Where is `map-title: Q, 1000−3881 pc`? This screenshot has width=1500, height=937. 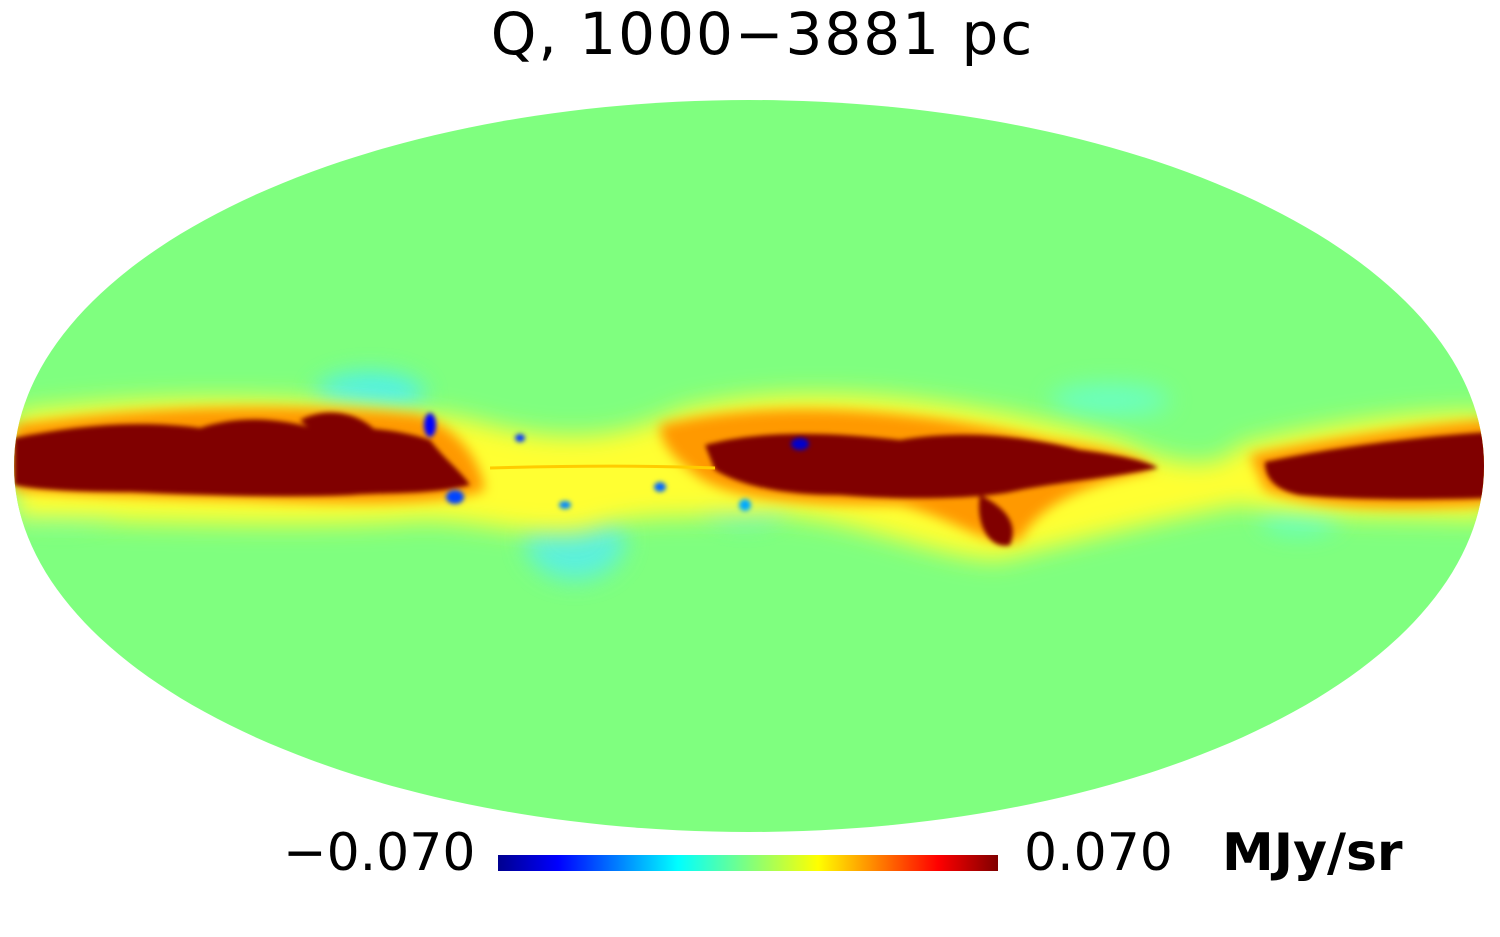
map-title: Q, 1000−3881 pc is located at coordinates (762, 34).